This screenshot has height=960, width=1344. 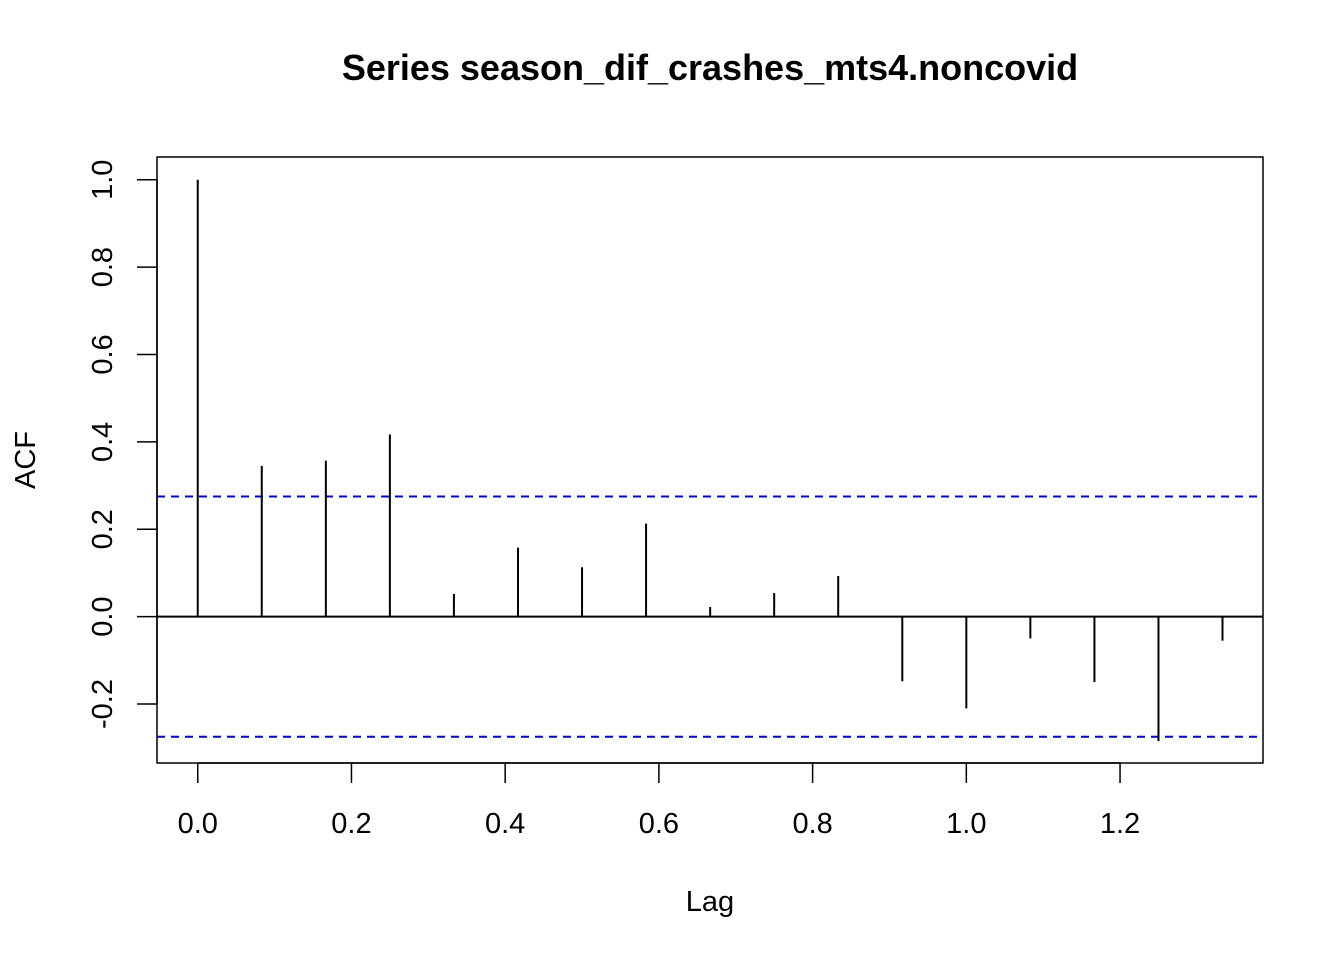 I want to click on x-tick-label-5: 1.0, so click(x=966, y=824).